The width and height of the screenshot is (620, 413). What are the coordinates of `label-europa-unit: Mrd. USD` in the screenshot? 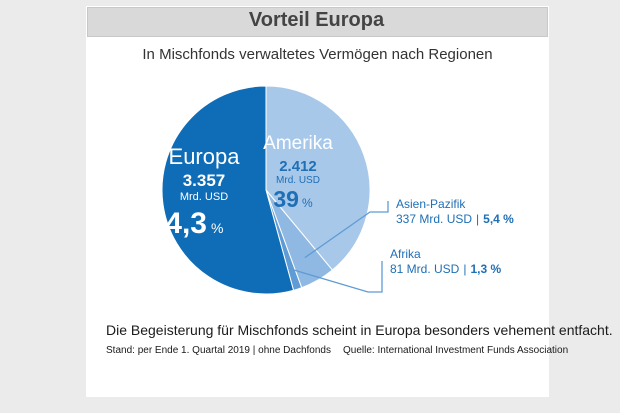 It's located at (204, 197).